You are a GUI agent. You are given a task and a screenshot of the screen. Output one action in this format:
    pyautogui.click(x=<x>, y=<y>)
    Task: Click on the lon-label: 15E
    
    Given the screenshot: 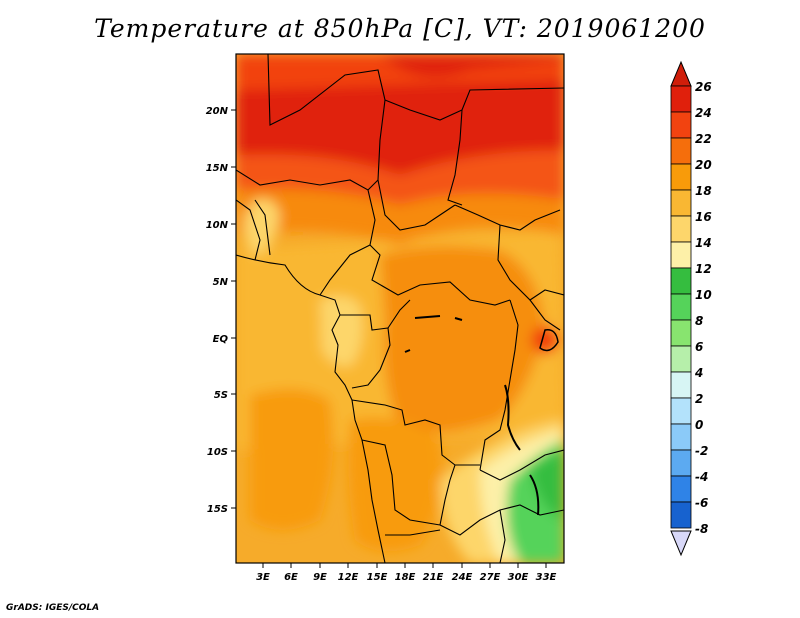 What is the action you would take?
    pyautogui.click(x=377, y=577)
    